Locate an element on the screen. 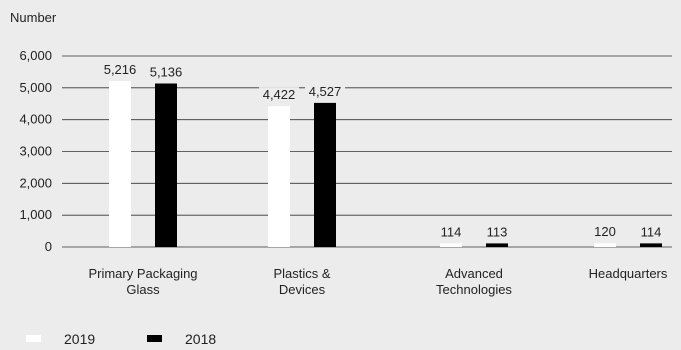 Image resolution: width=681 pixels, height=350 pixels. data-label: 120 is located at coordinates (605, 231).